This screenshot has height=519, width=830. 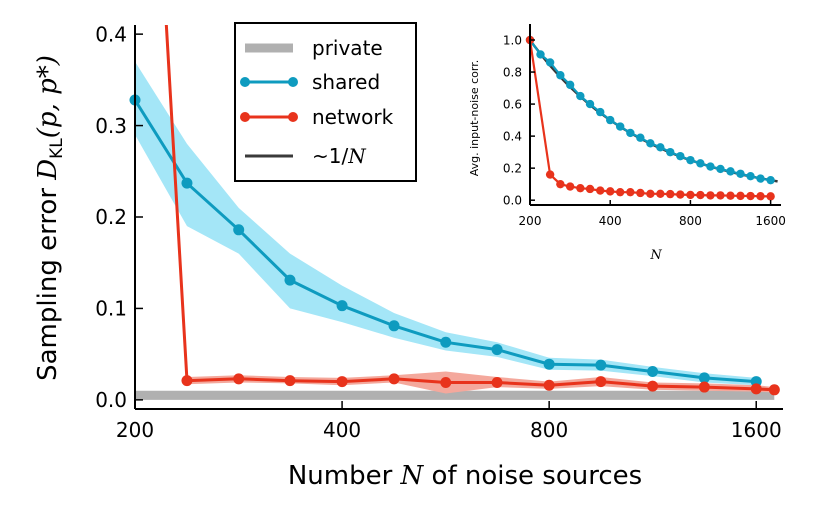 I want to click on y-axis-label: Sampling error DKL(p, p*), so click(x=50, y=218).